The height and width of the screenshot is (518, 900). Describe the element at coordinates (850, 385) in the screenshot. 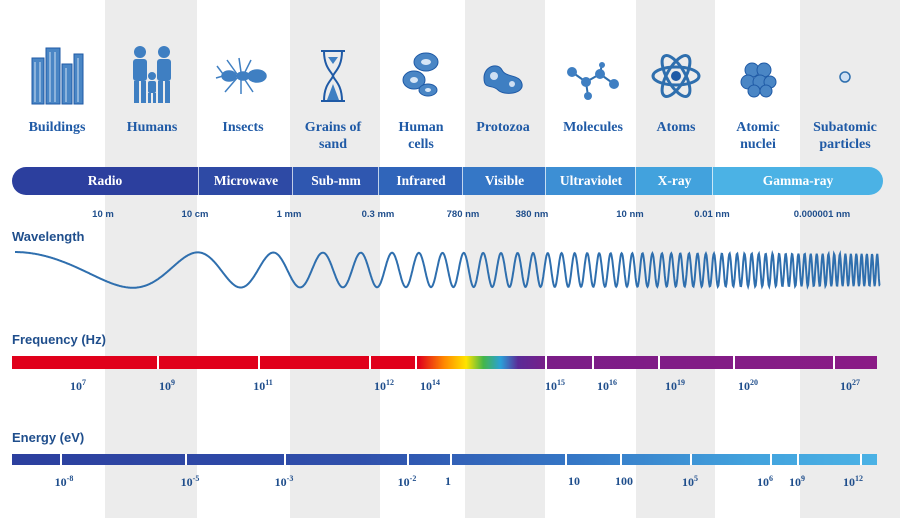

I see `frequency-tick-label: 10²⁷` at that location.